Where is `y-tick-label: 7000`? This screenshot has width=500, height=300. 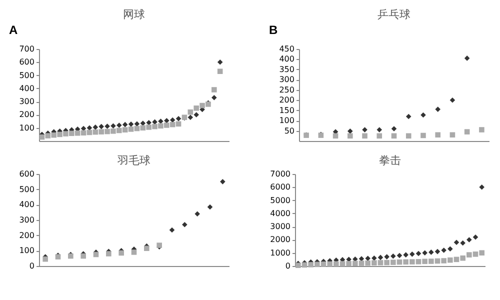 y-tick-label: 7000 is located at coordinates (280, 174).